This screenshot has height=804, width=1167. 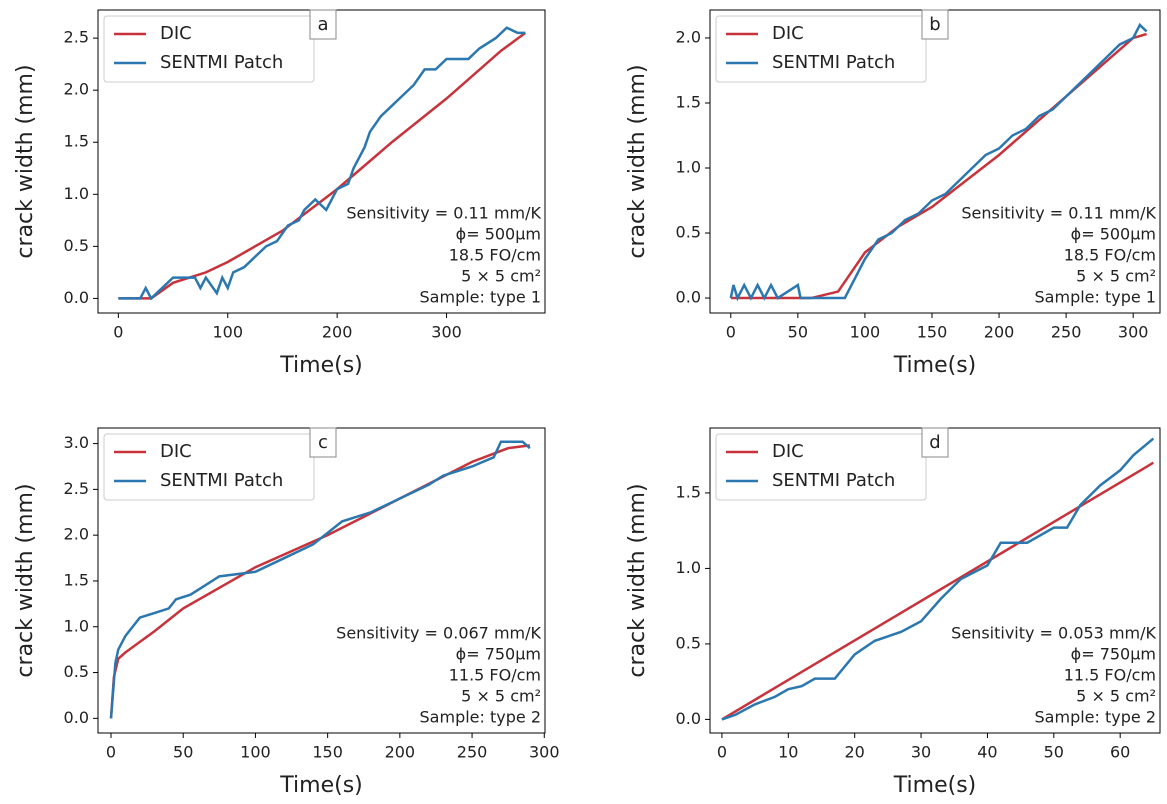 What do you see at coordinates (76, 442) in the screenshot?
I see `y-tick-label: 3.0` at bounding box center [76, 442].